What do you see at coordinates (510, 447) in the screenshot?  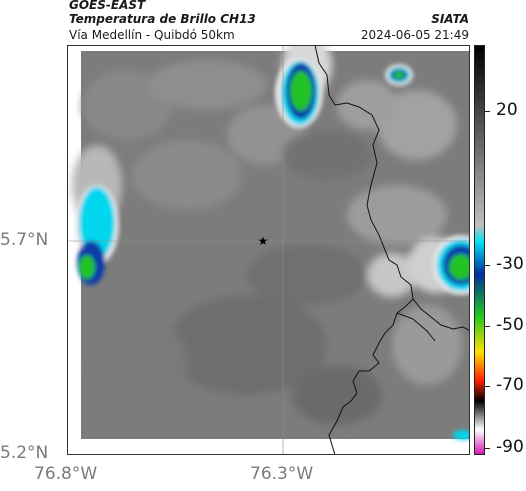 I see `colorbar-label-minus-90: -90` at bounding box center [510, 447].